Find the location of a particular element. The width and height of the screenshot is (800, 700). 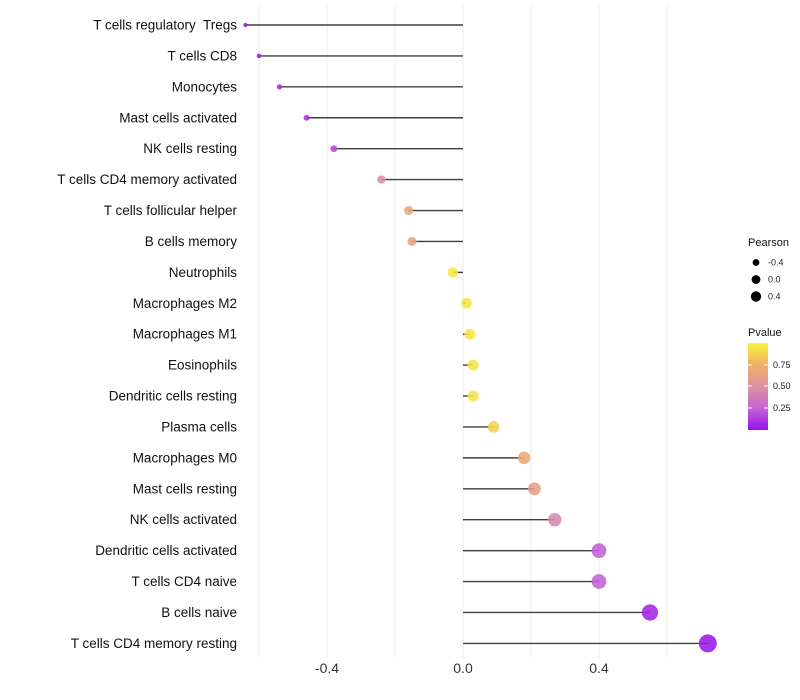

legend-color-bar is located at coordinates (758, 386).